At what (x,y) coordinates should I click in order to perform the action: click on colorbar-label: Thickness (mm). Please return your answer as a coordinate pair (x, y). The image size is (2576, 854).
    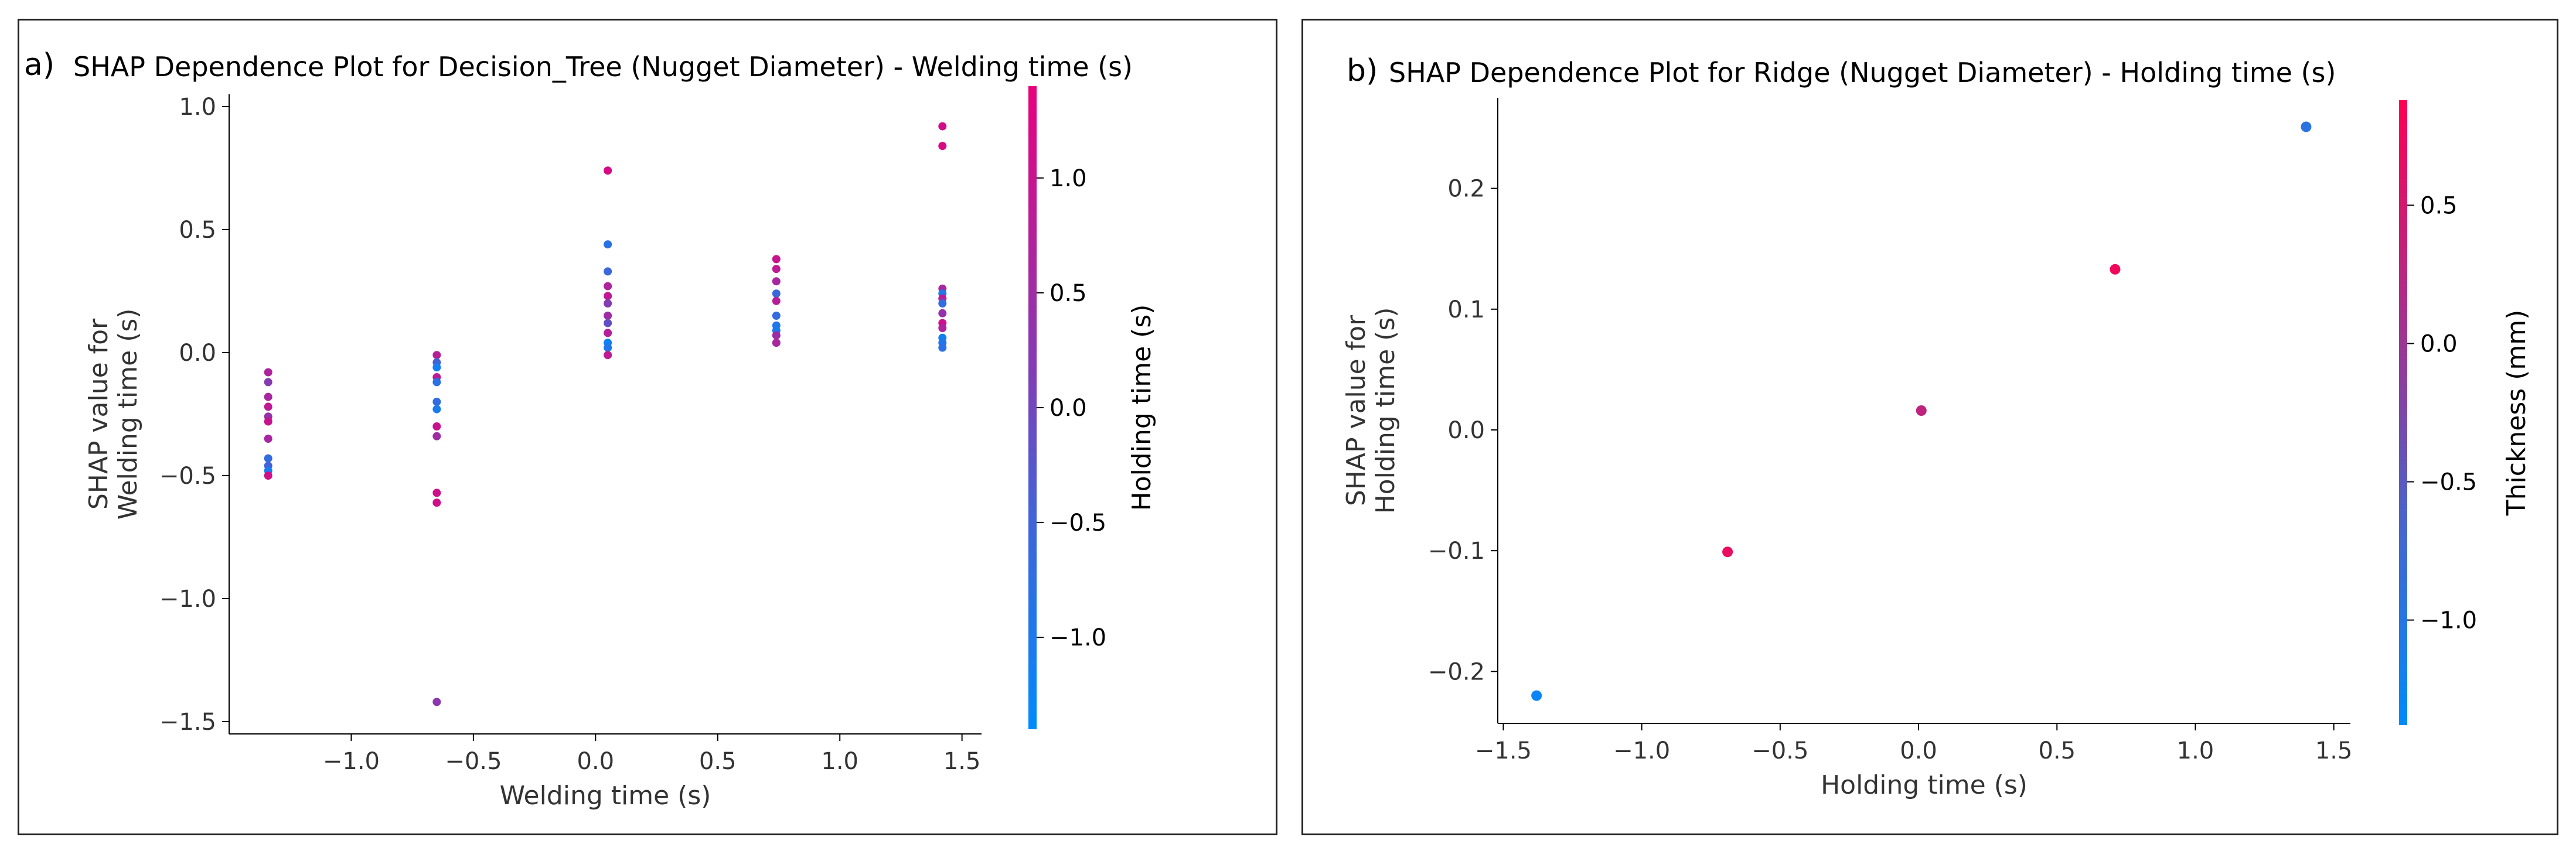
    Looking at the image, I should click on (2516, 413).